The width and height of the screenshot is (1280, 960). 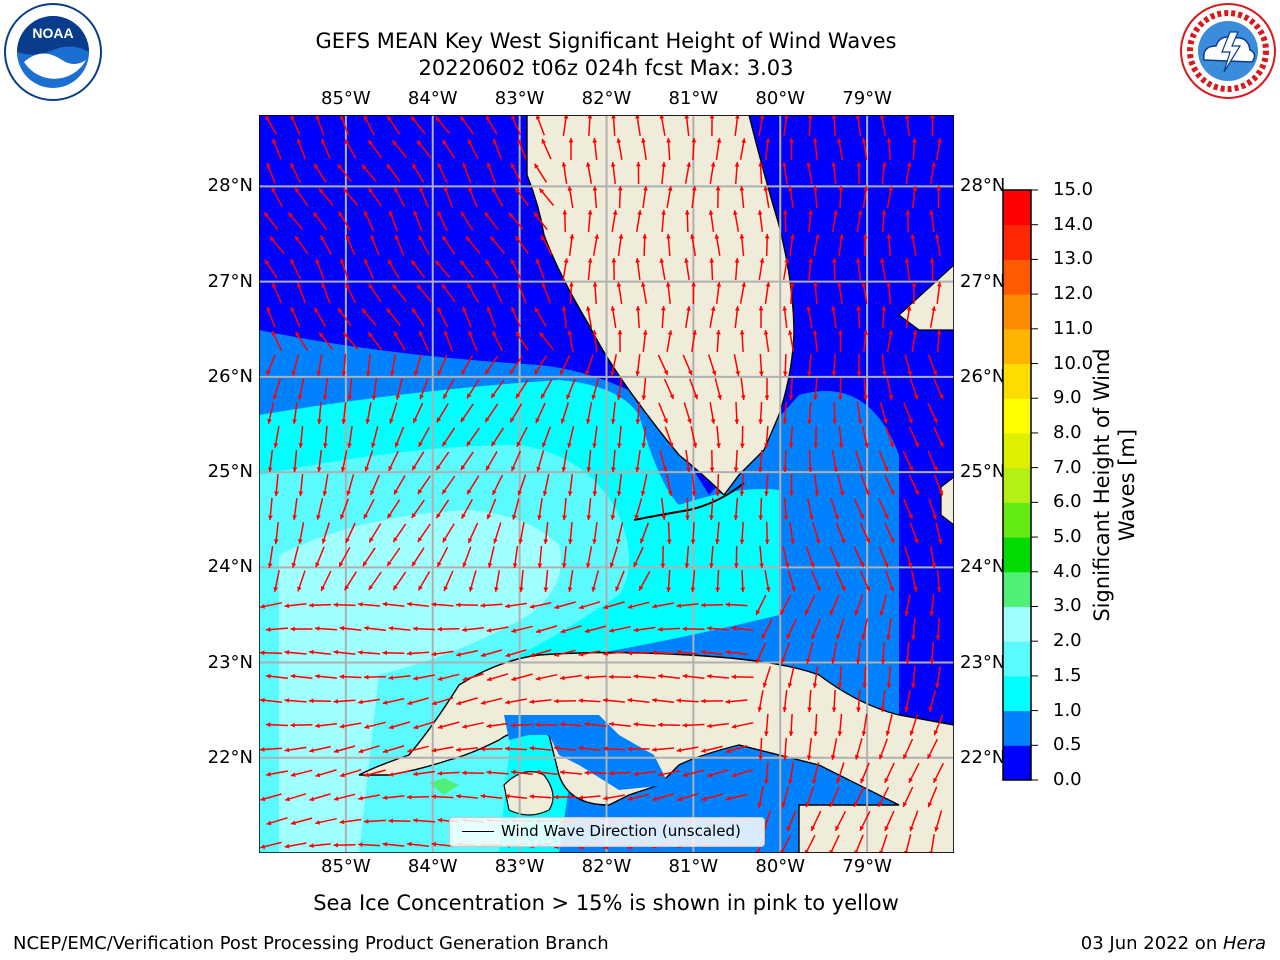 I want to click on axis-tick-label: 24°N, so click(x=983, y=567).